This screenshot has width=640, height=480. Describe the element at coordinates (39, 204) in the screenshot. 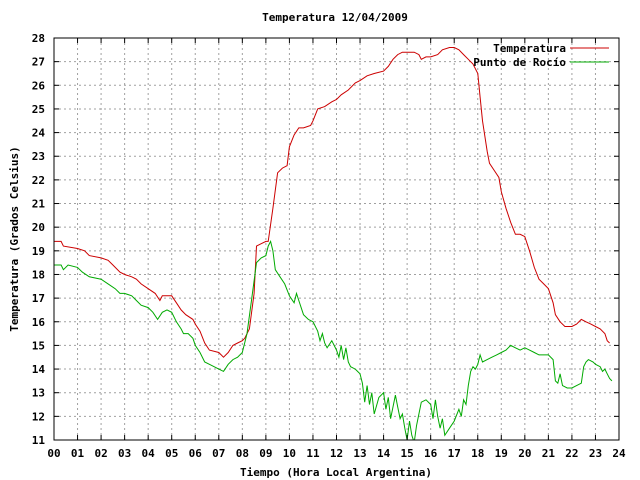

I see `y-tick-label: 21` at that location.